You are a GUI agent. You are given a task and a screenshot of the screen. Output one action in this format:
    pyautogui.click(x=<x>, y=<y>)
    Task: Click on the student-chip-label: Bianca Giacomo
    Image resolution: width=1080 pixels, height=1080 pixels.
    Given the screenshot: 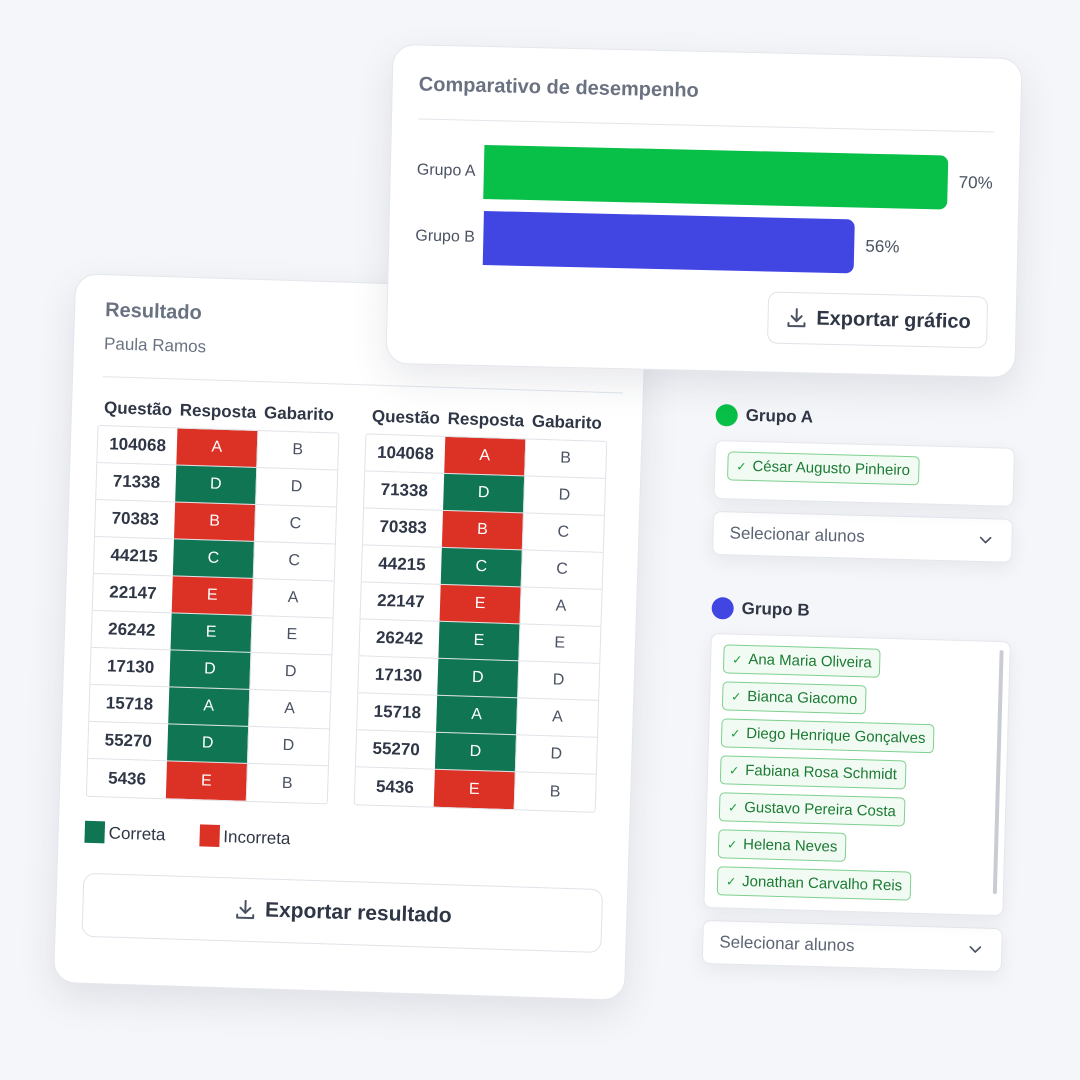 What is the action you would take?
    pyautogui.click(x=802, y=698)
    